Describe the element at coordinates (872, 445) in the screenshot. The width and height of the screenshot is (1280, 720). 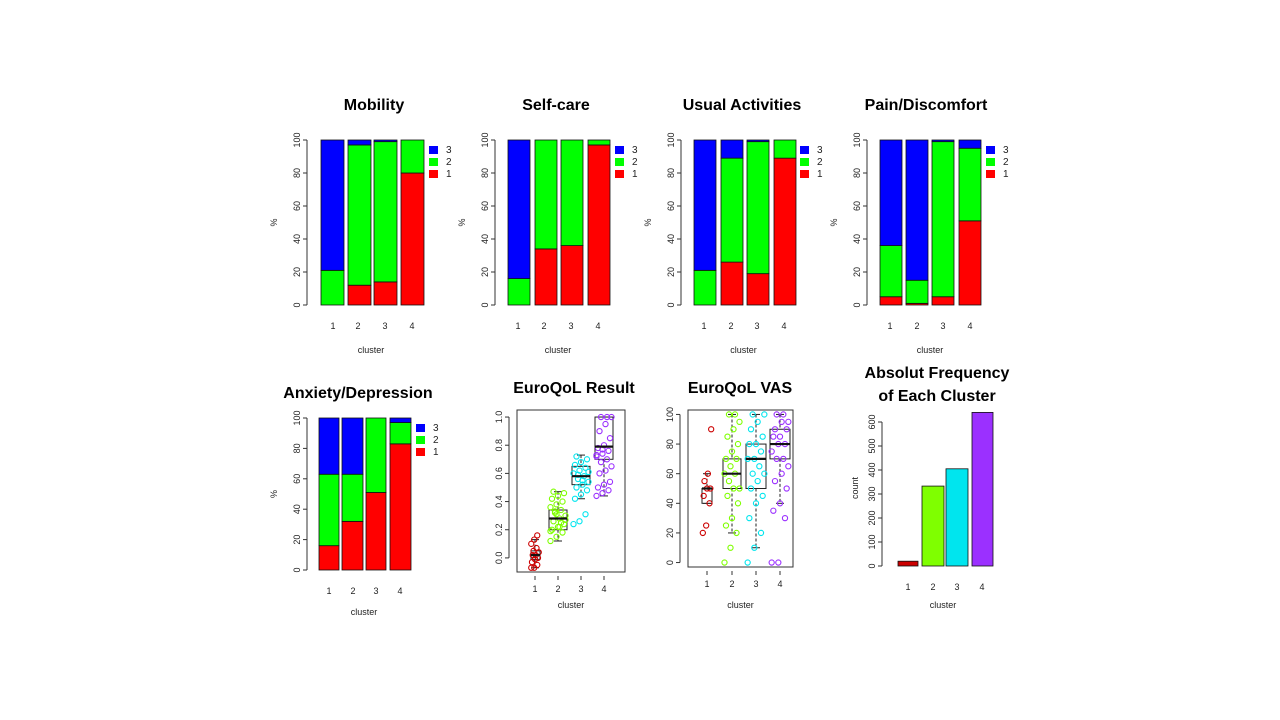
I see `freq-y-tick-label: 500` at that location.